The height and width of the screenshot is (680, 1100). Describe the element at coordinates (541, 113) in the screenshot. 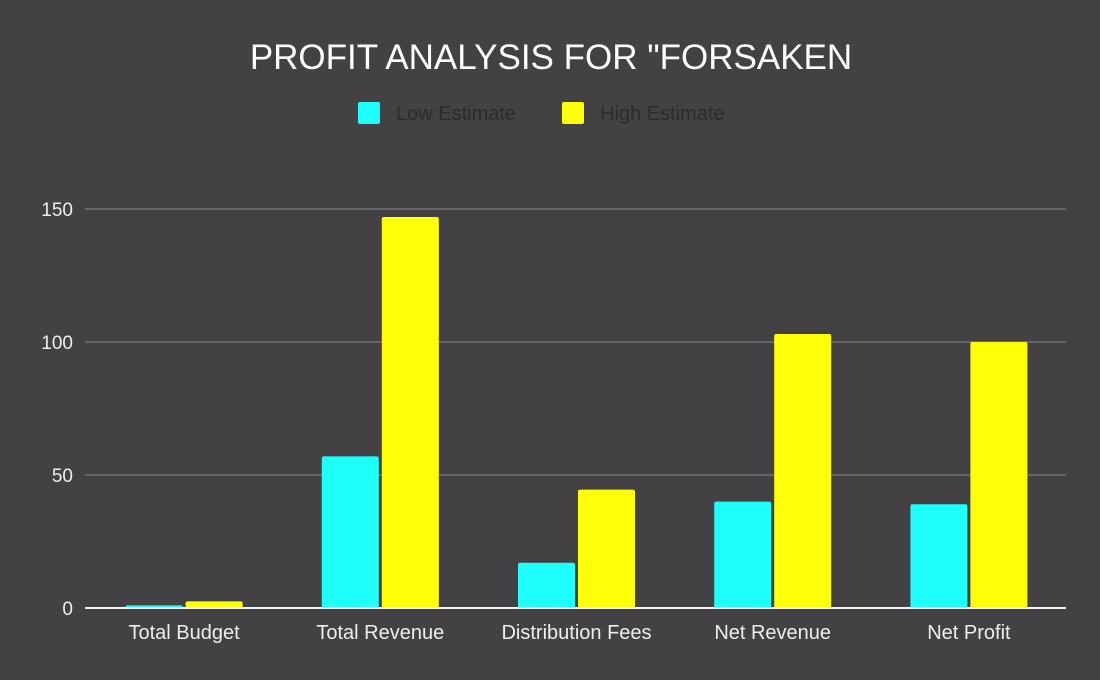

I see `chart-legend: Low Estimate High Estimate` at that location.